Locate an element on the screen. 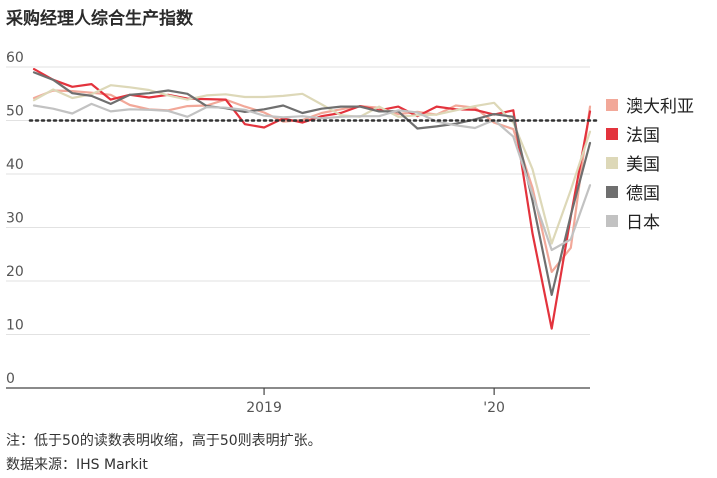 The image size is (717, 478). footnote-source: 数据来源：IHS Markit is located at coordinates (77, 465).